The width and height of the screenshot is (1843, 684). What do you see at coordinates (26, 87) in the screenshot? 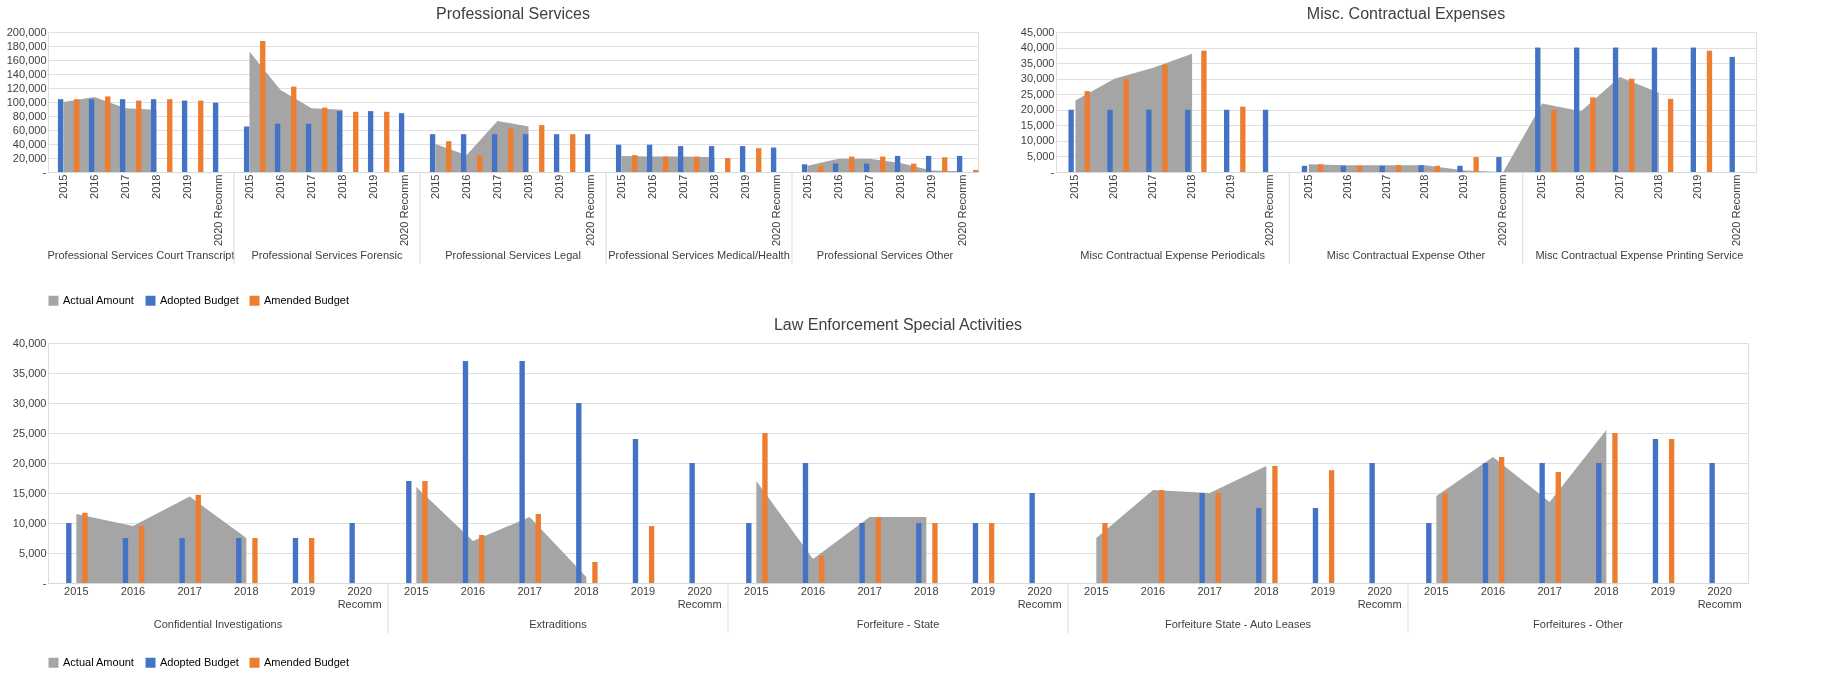
I see `y-tick-label: 120,000` at bounding box center [26, 87].